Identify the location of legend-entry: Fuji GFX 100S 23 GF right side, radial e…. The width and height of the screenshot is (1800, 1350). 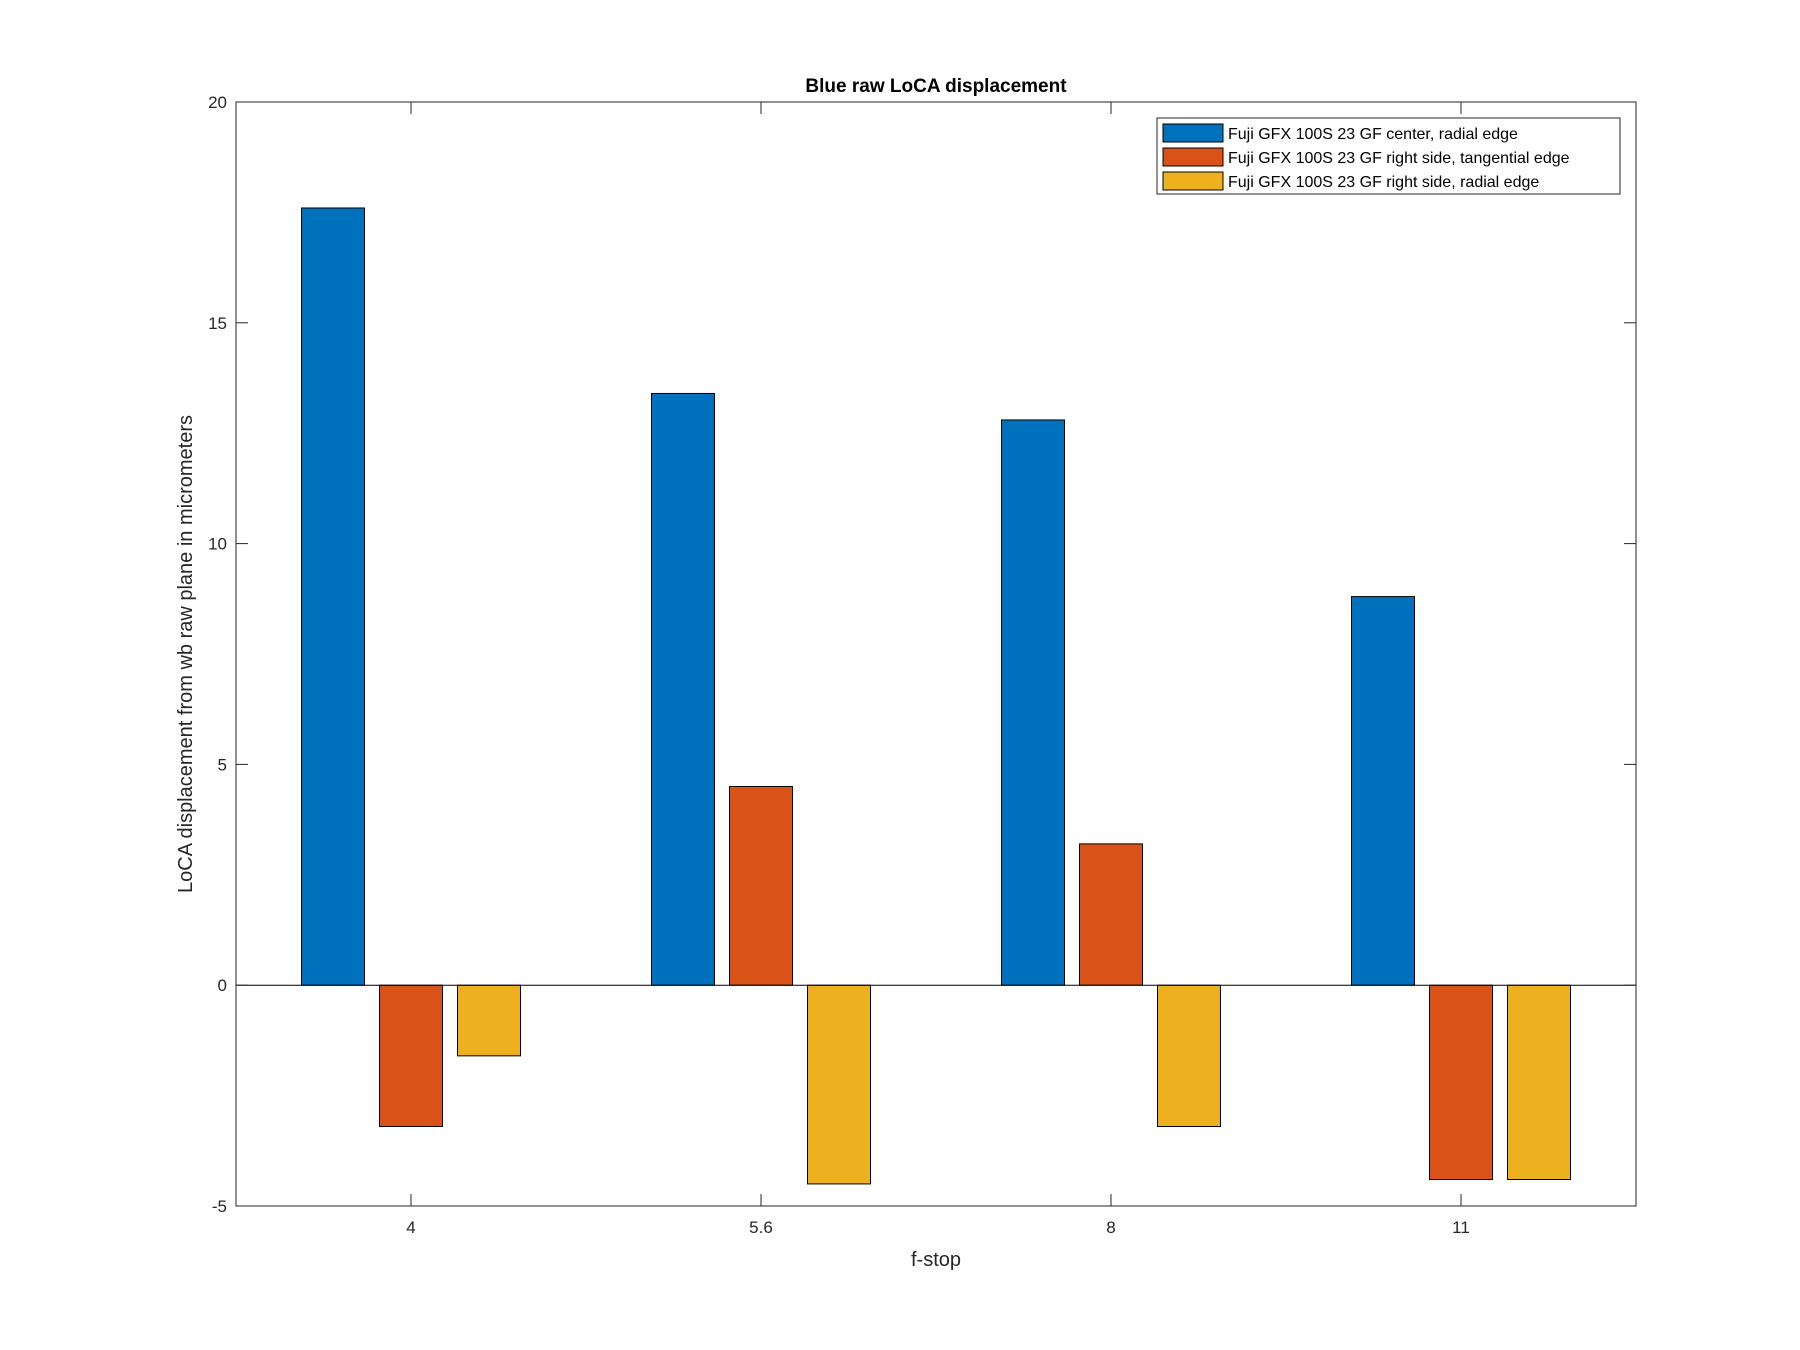
(1383, 182).